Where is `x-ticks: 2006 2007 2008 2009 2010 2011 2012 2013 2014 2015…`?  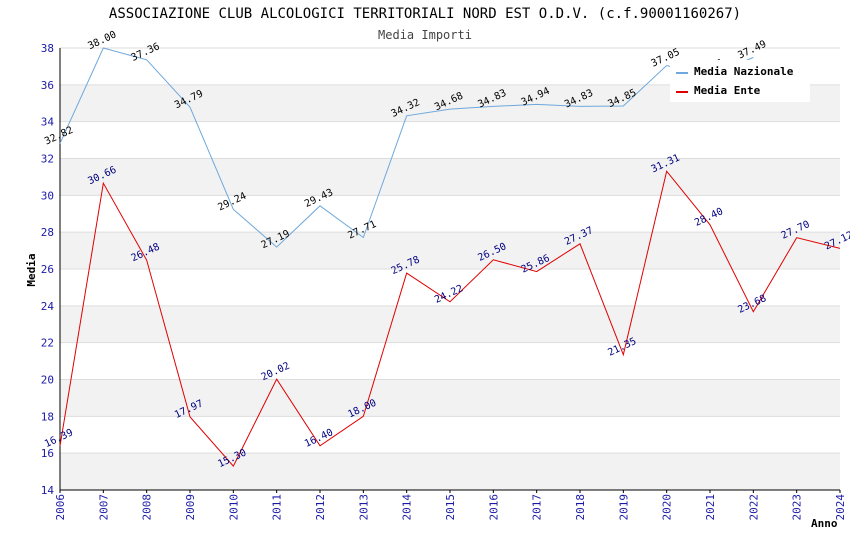
x-ticks: 2006 2007 2008 2009 2010 2011 2012 2013 2014 2015… is located at coordinates (450, 505).